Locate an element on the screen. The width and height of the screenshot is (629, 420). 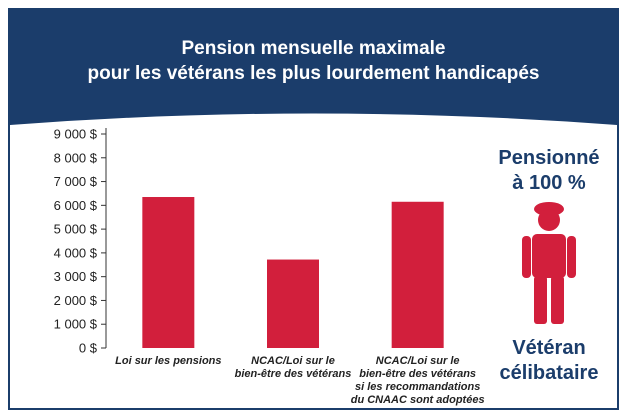
chart-title-line1: Pension mensuelle maximale is located at coordinates (313, 48).